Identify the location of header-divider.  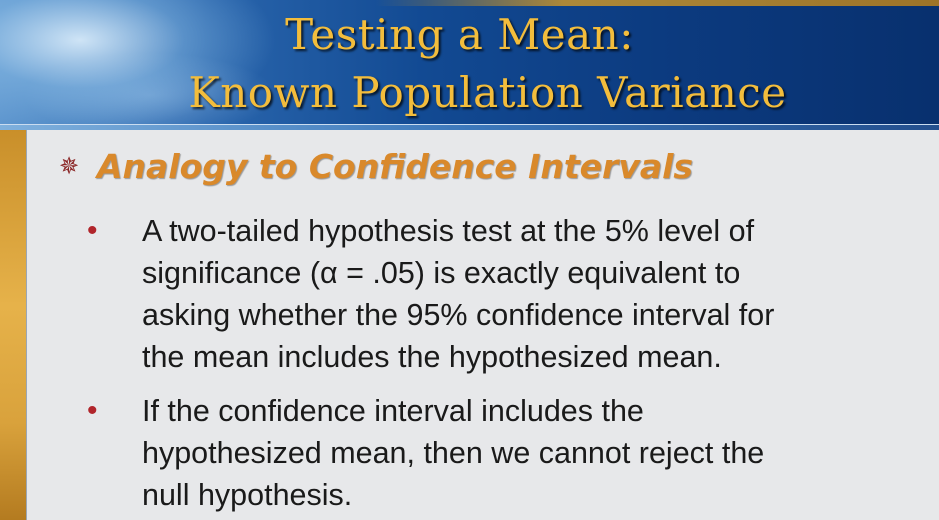
(469, 127).